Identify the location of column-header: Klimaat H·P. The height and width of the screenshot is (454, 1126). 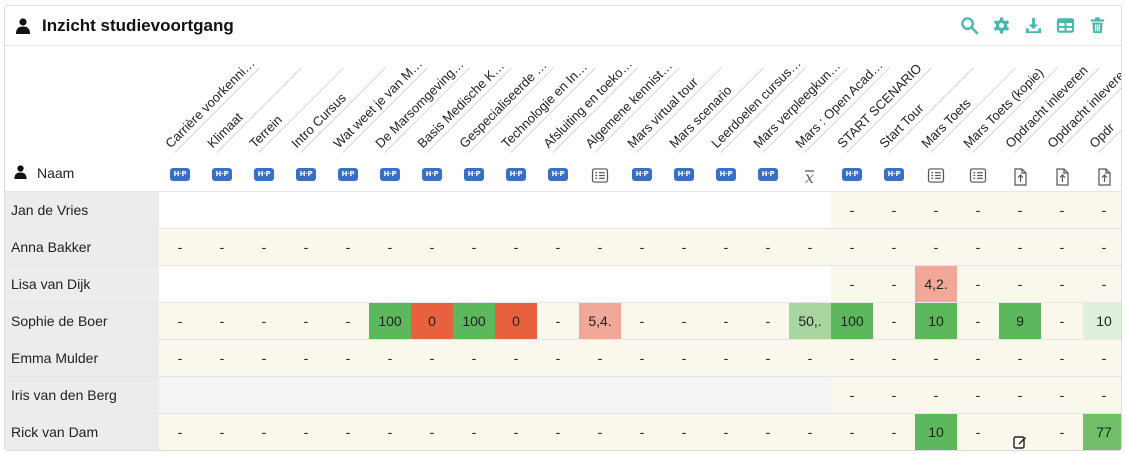
(251, 118).